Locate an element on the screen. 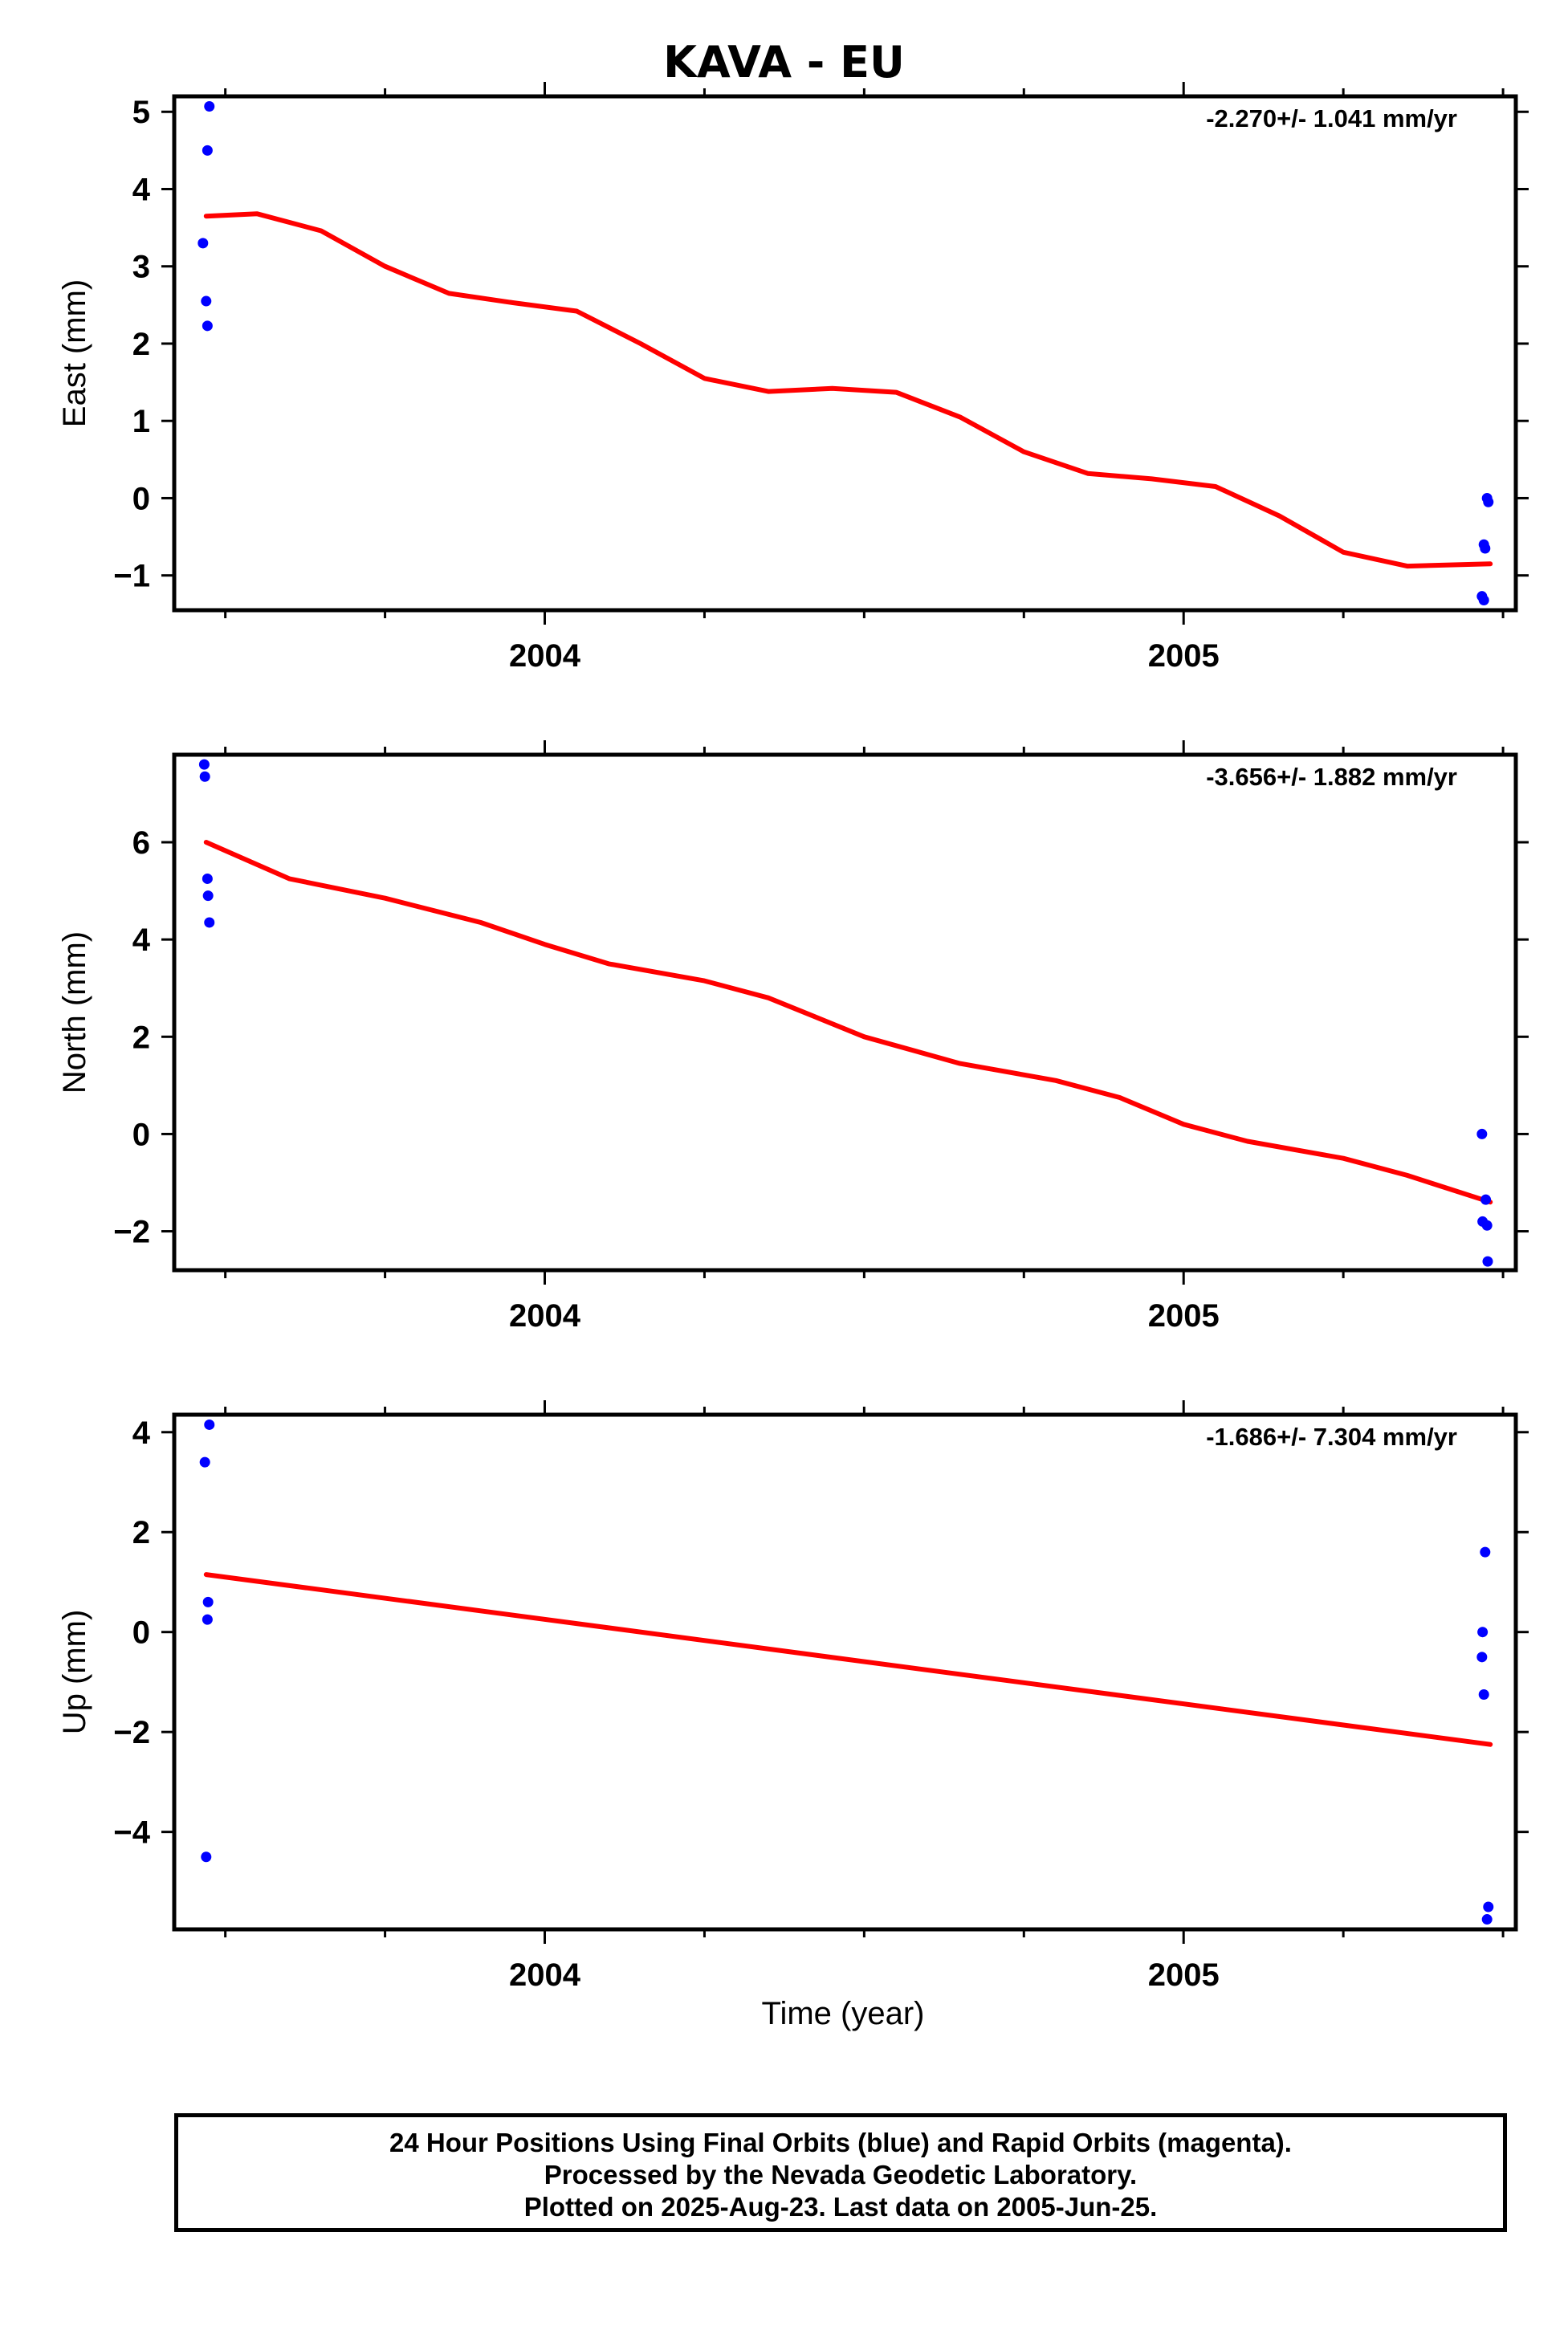 The width and height of the screenshot is (1568, 2330). y-tick-label: 6 is located at coordinates (141, 843).